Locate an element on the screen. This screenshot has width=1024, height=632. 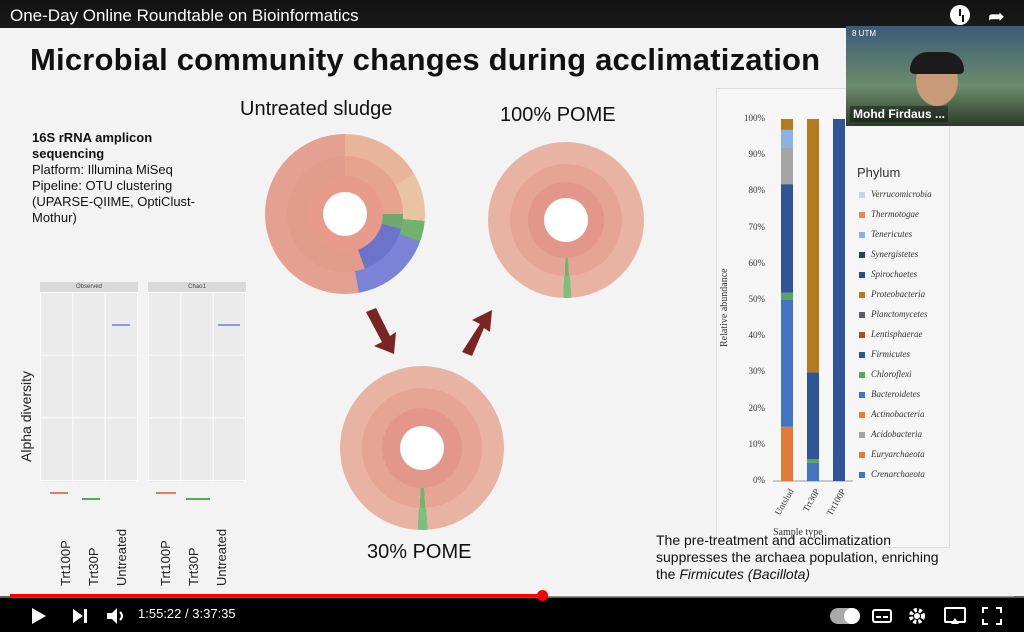
legend-item: Synergistetes is located at coordinates (888, 254).